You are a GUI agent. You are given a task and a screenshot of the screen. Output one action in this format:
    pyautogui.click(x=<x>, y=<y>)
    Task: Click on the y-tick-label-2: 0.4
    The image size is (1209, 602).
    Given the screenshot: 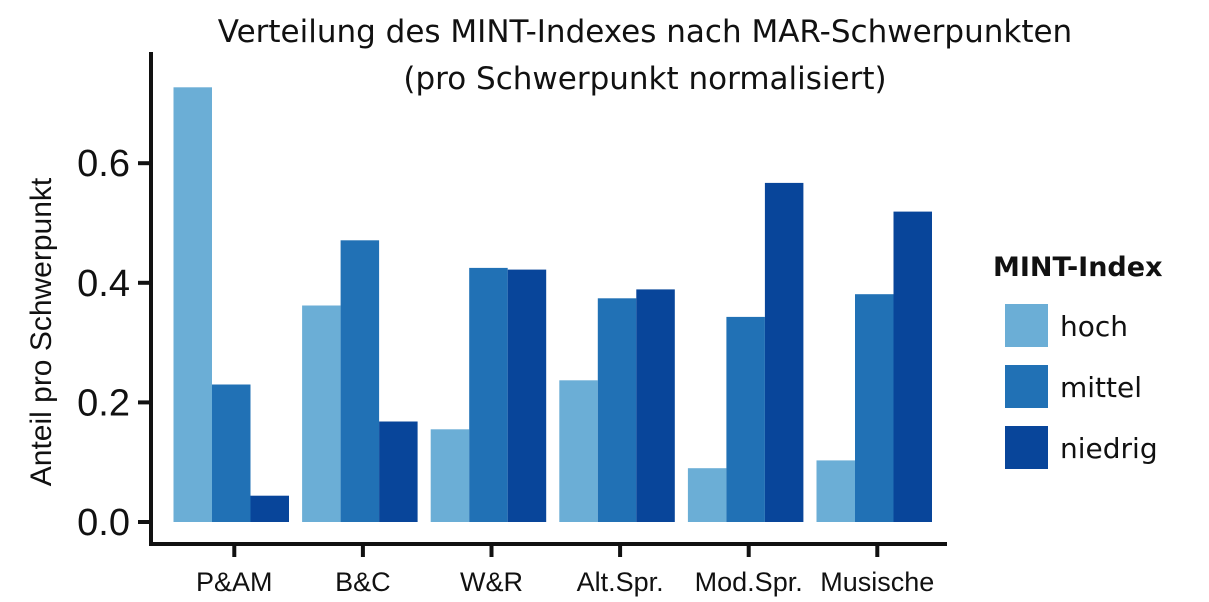 What is the action you would take?
    pyautogui.click(x=103, y=284)
    